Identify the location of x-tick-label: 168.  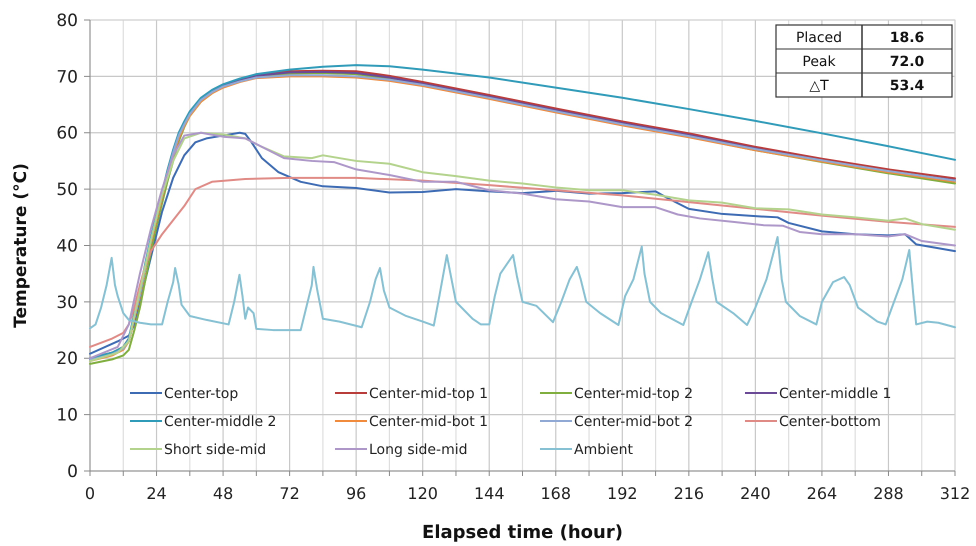
(556, 493).